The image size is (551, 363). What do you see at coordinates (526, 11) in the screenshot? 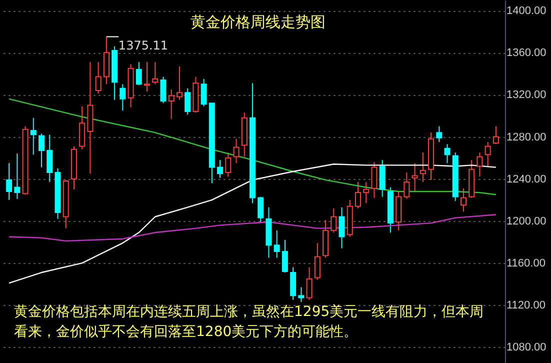
I see `y-tick-label: 1400.00` at bounding box center [526, 11].